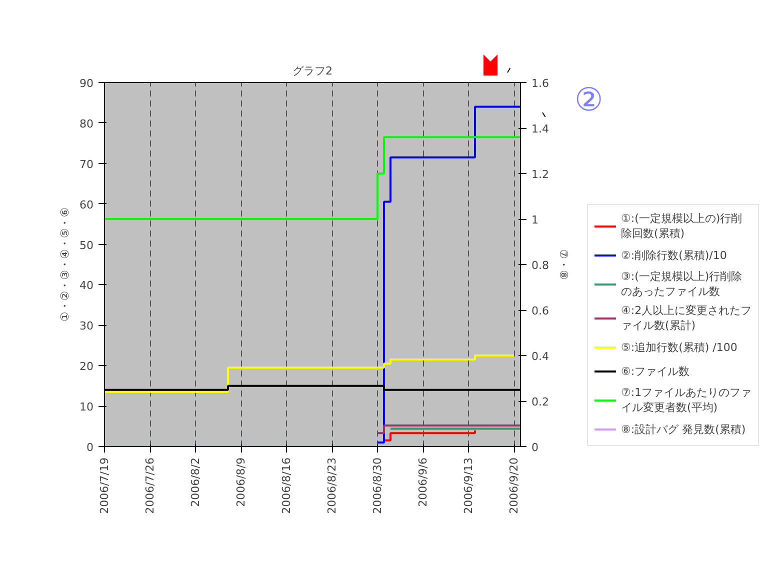  Describe the element at coordinates (90, 447) in the screenshot. I see `y-tick-label: 0` at that location.